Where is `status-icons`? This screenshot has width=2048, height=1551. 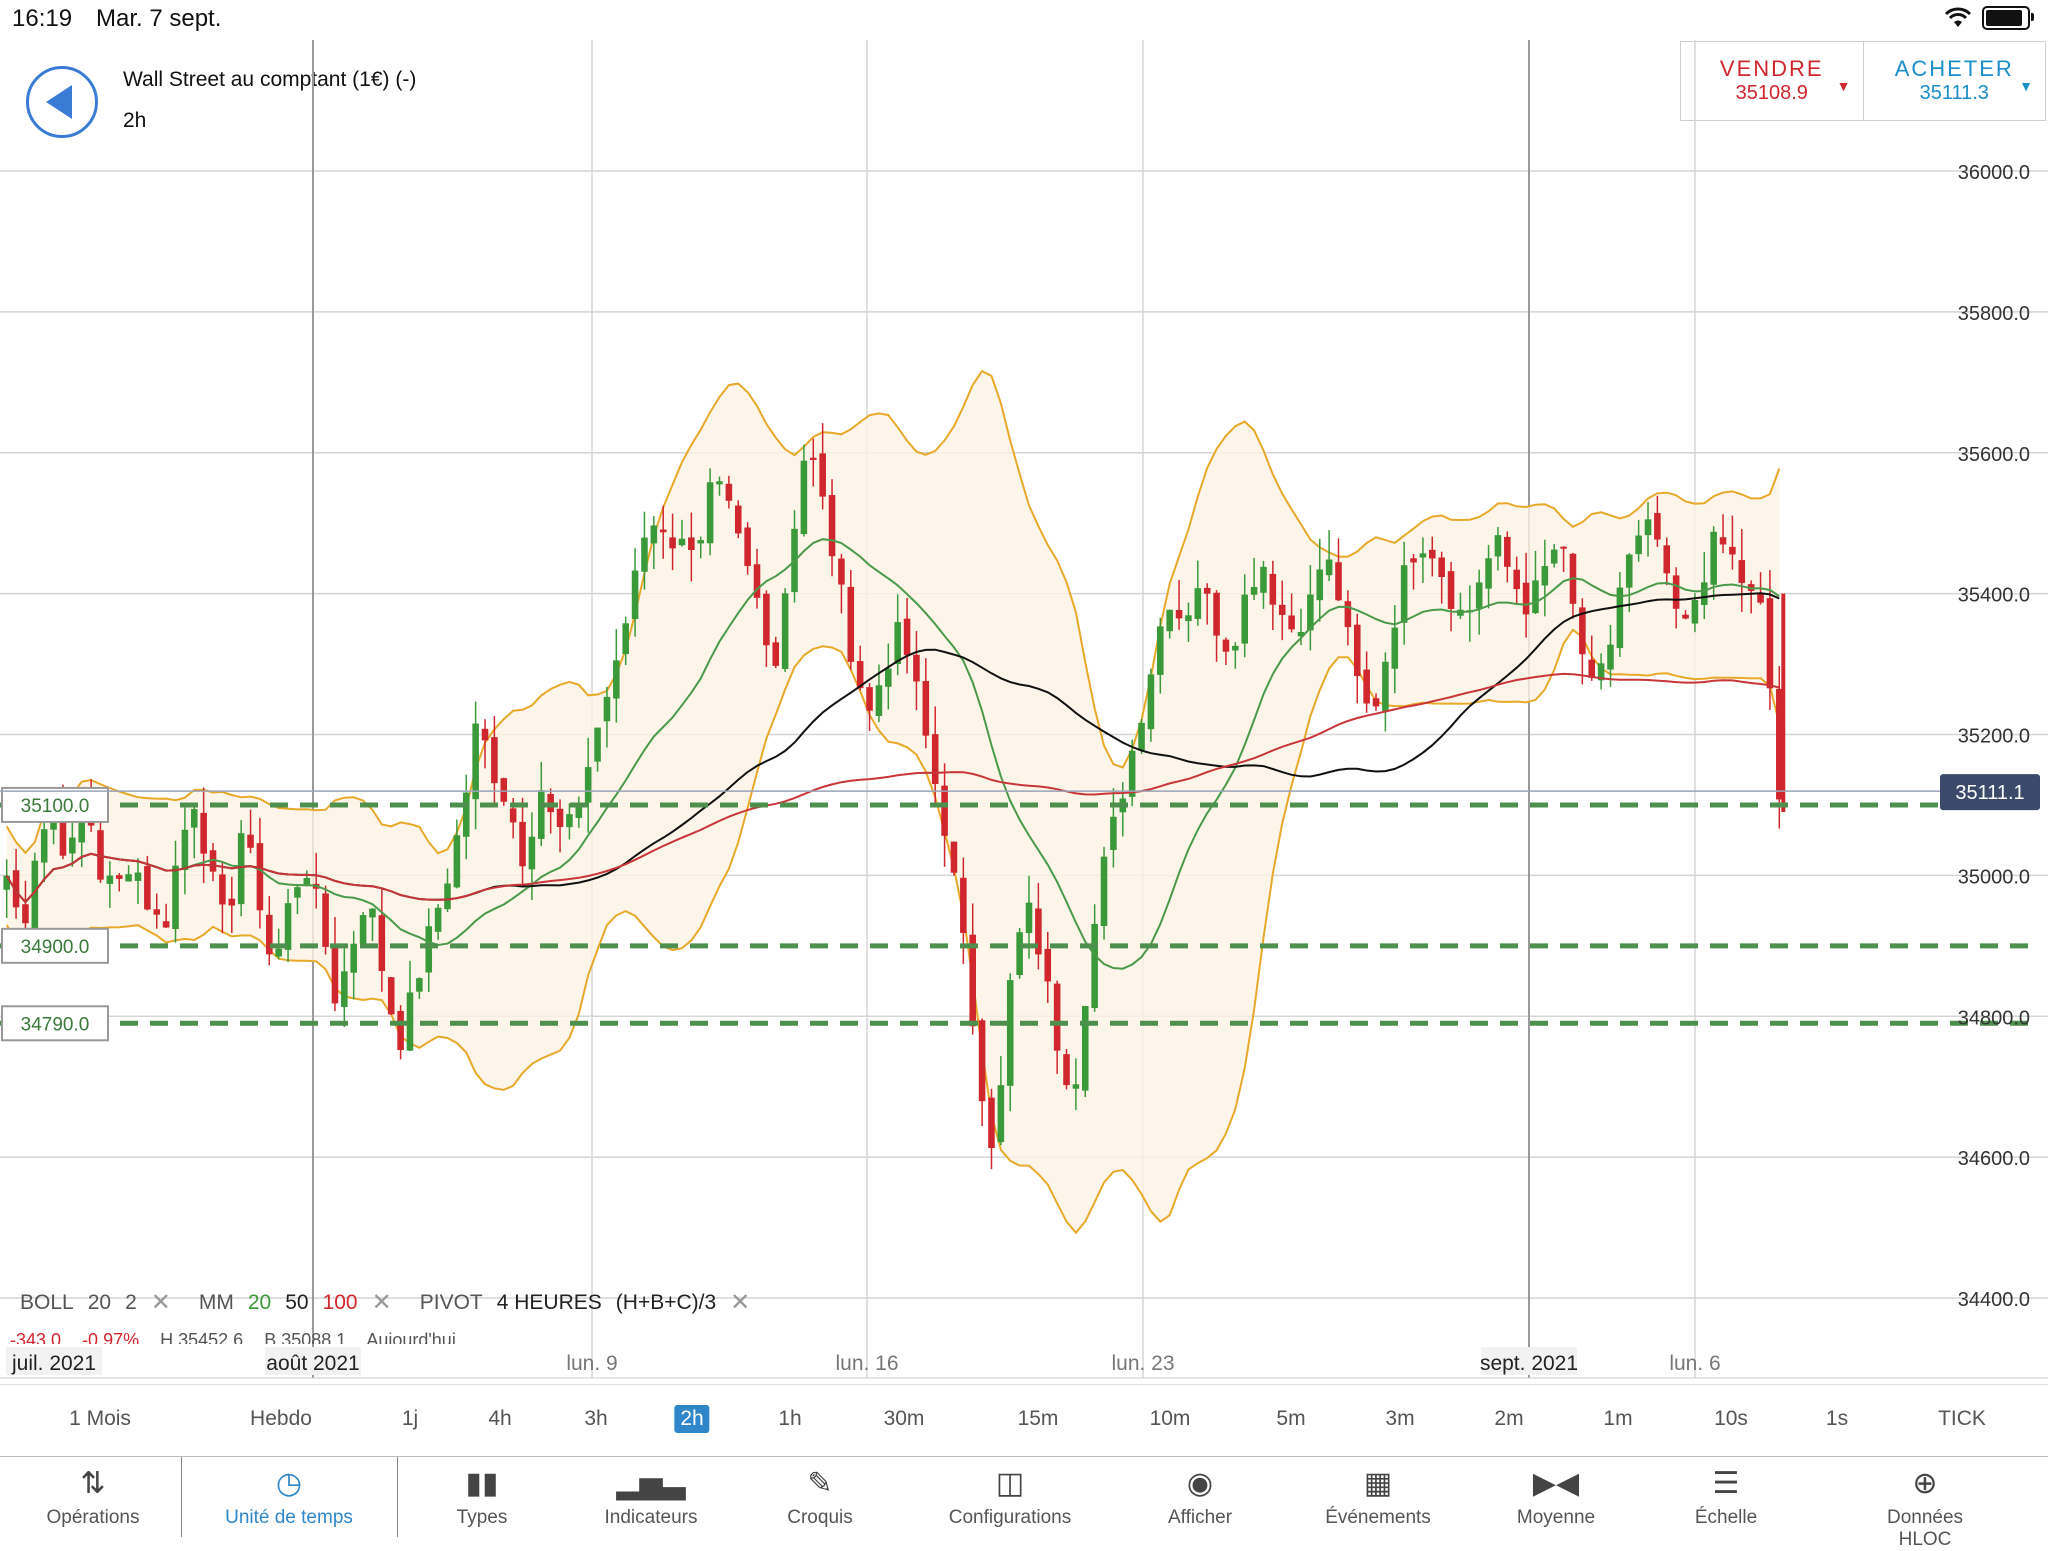
status-icons is located at coordinates (1989, 18).